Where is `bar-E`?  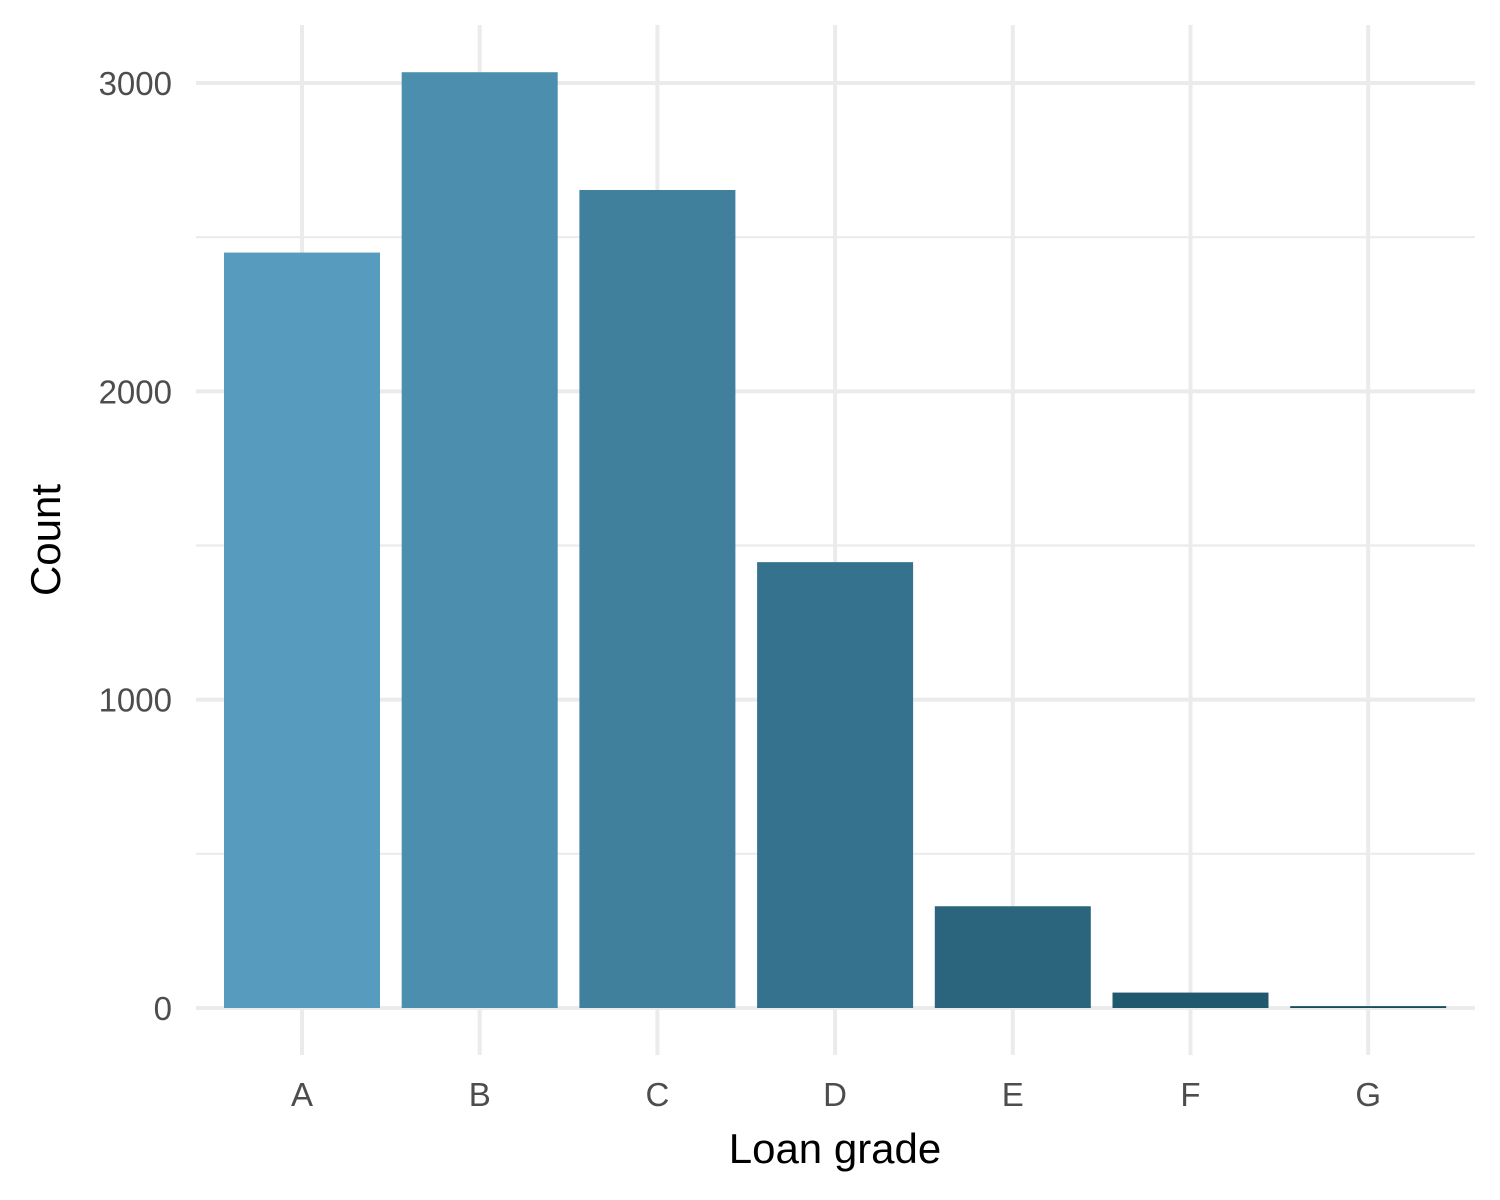 bar-E is located at coordinates (1012, 957).